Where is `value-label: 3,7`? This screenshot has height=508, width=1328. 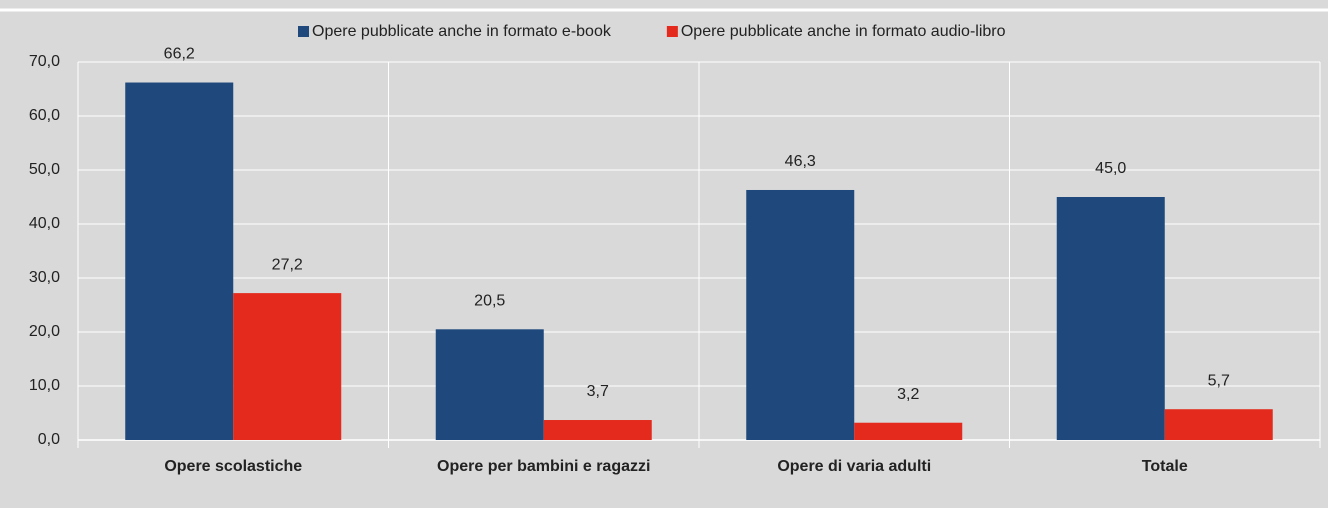 value-label: 3,7 is located at coordinates (598, 391).